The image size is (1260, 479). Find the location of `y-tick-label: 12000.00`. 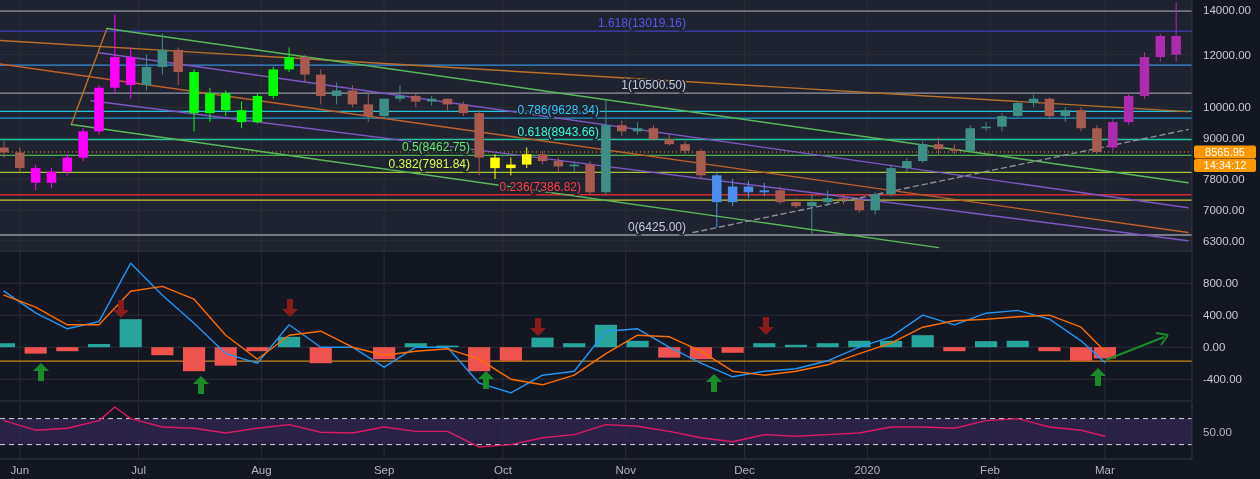

y-tick-label: 12000.00 is located at coordinates (1227, 54).